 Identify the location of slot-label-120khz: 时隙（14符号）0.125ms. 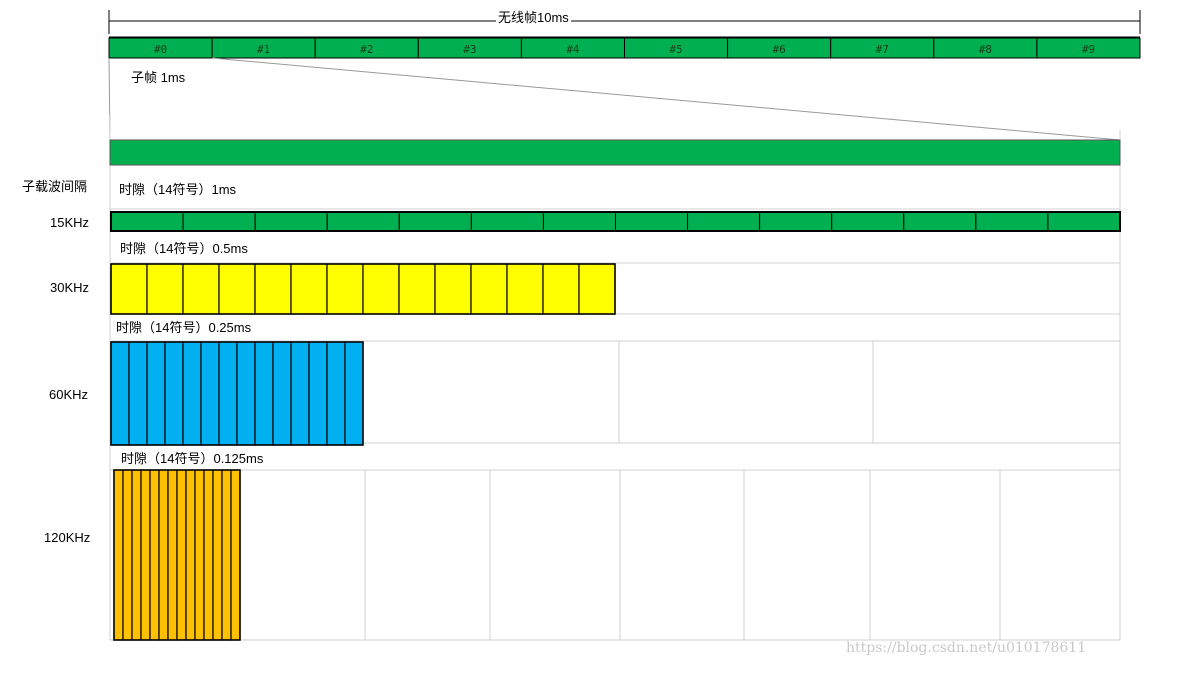
(192, 458).